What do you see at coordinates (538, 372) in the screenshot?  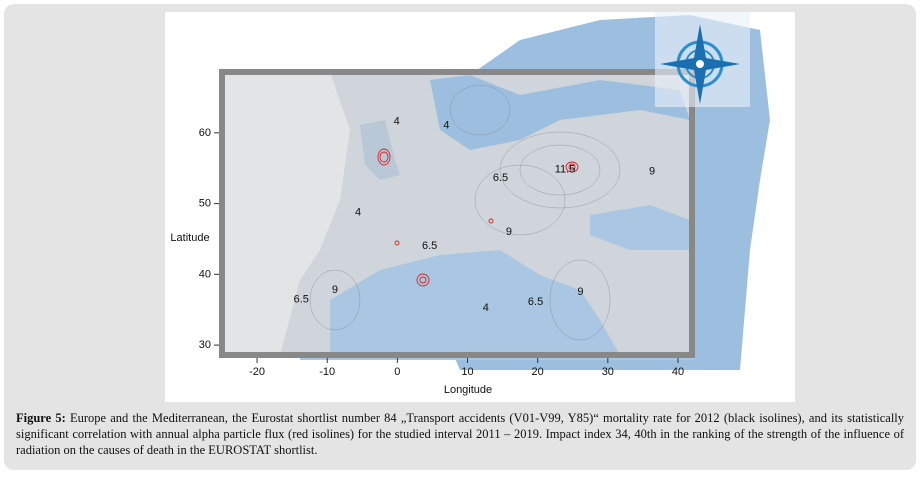 I see `x-tick-label: 20` at bounding box center [538, 372].